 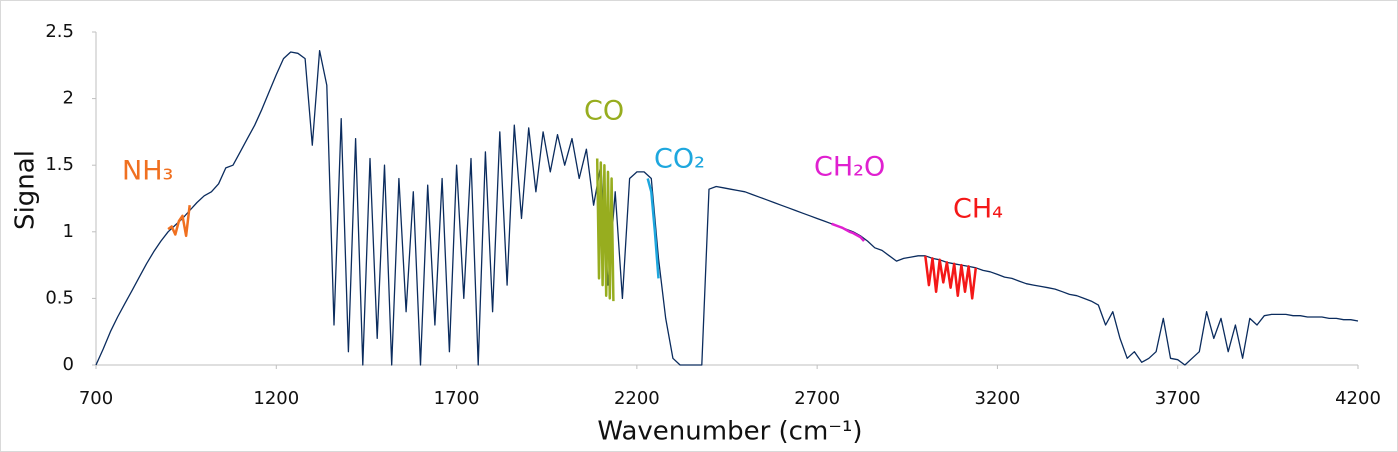 I want to click on x-tick-label: 1700, so click(x=457, y=398).